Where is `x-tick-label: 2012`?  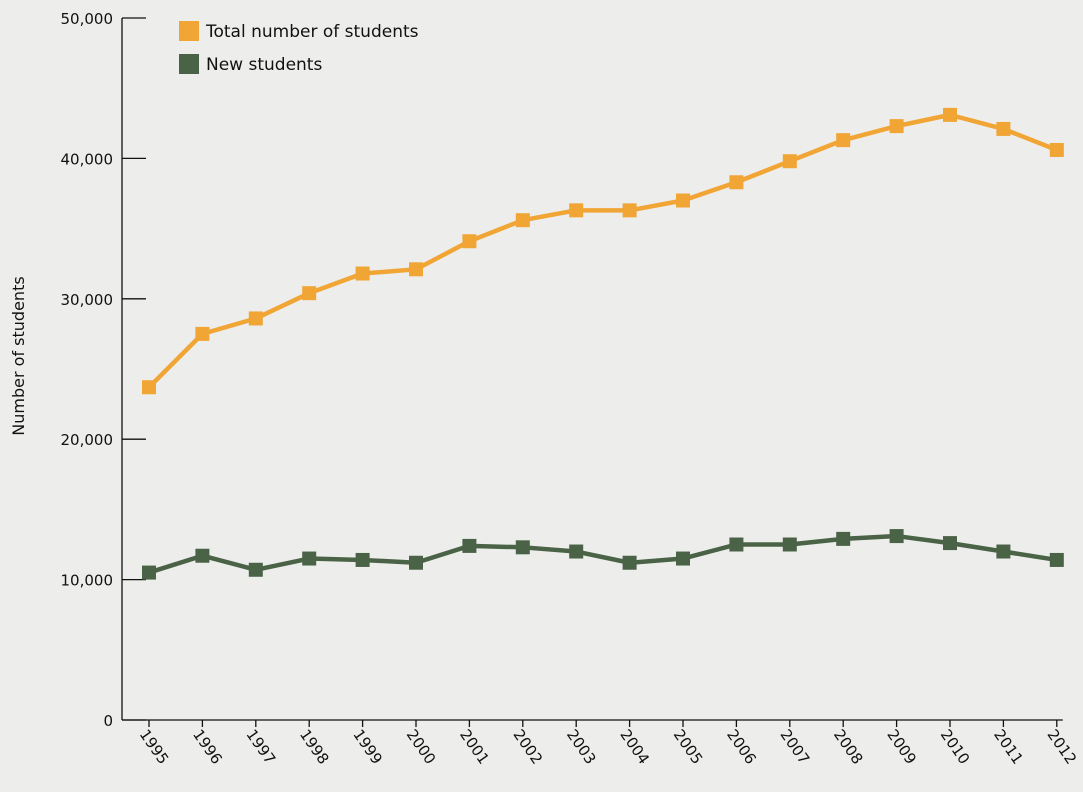
x-tick-label: 2012 is located at coordinates (1062, 747).